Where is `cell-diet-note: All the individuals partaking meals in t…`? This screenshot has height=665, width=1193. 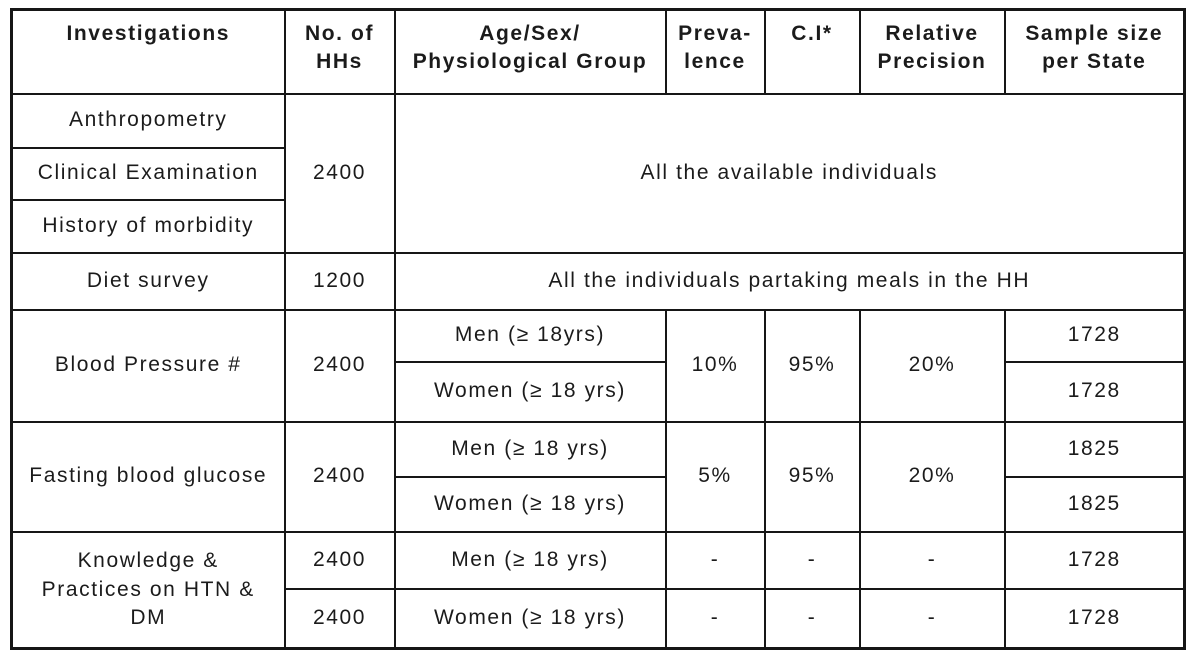
cell-diet-note: All the individuals partaking meals in t… is located at coordinates (789, 281).